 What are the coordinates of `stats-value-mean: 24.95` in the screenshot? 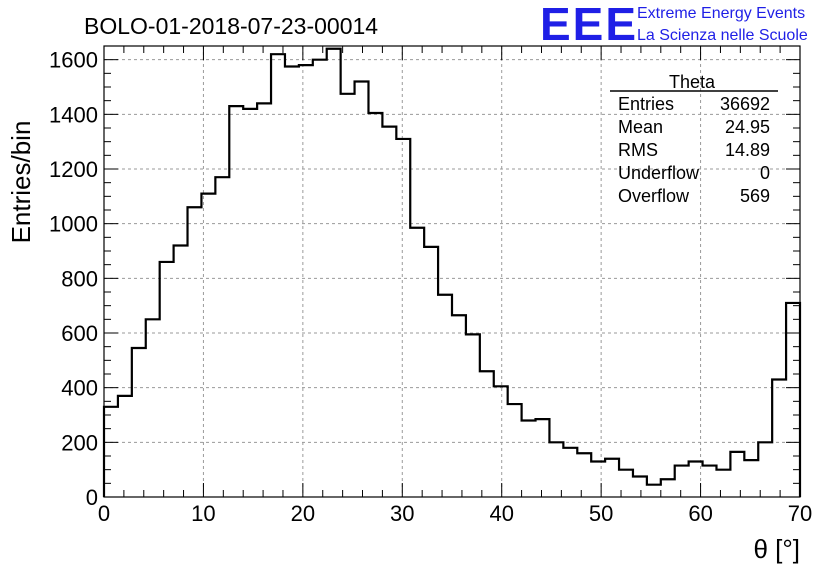 It's located at (747, 127).